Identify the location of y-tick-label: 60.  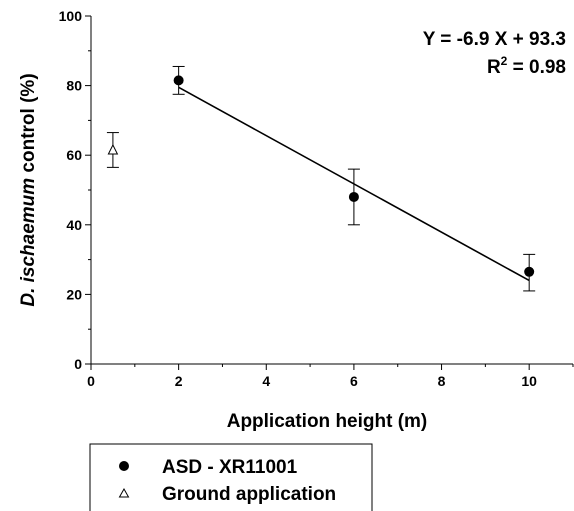
(74, 155).